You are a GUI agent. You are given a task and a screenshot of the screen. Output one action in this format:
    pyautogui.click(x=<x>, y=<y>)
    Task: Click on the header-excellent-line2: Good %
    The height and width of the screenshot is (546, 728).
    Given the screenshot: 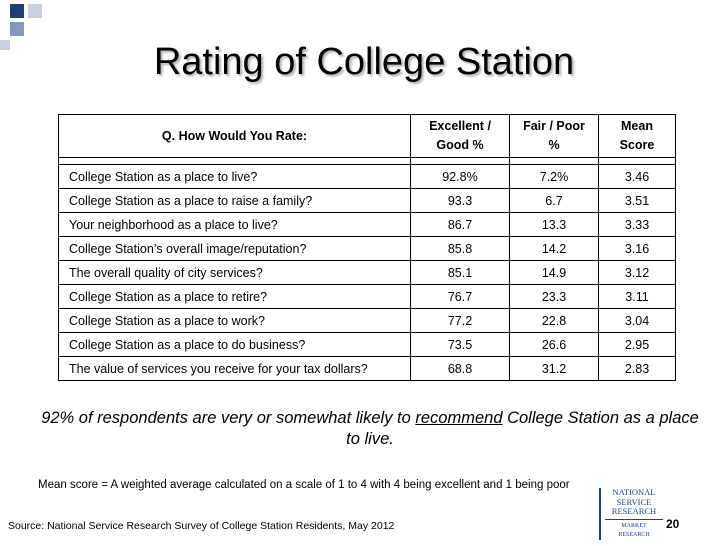 What is the action you would take?
    pyautogui.click(x=460, y=145)
    